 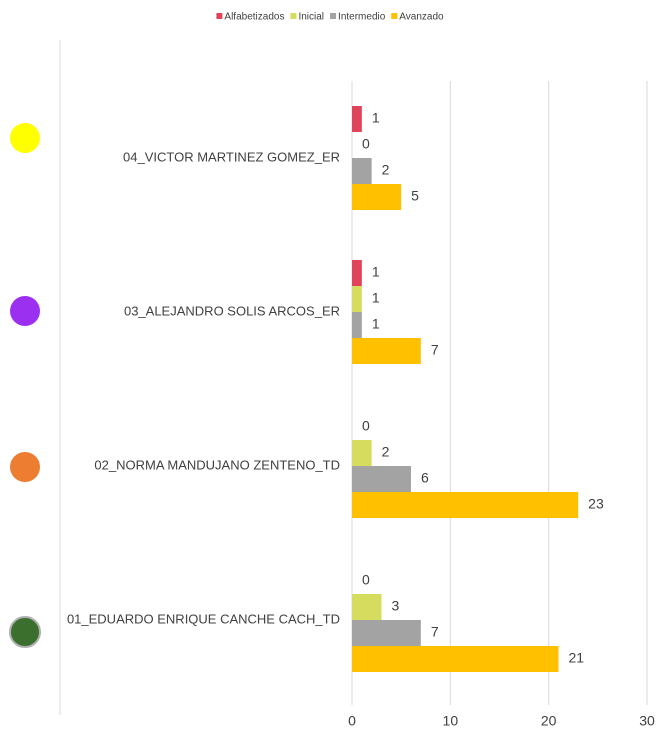 I want to click on legend: Alfabetizados Inicial Intermedio Avanzado, so click(x=330, y=17).